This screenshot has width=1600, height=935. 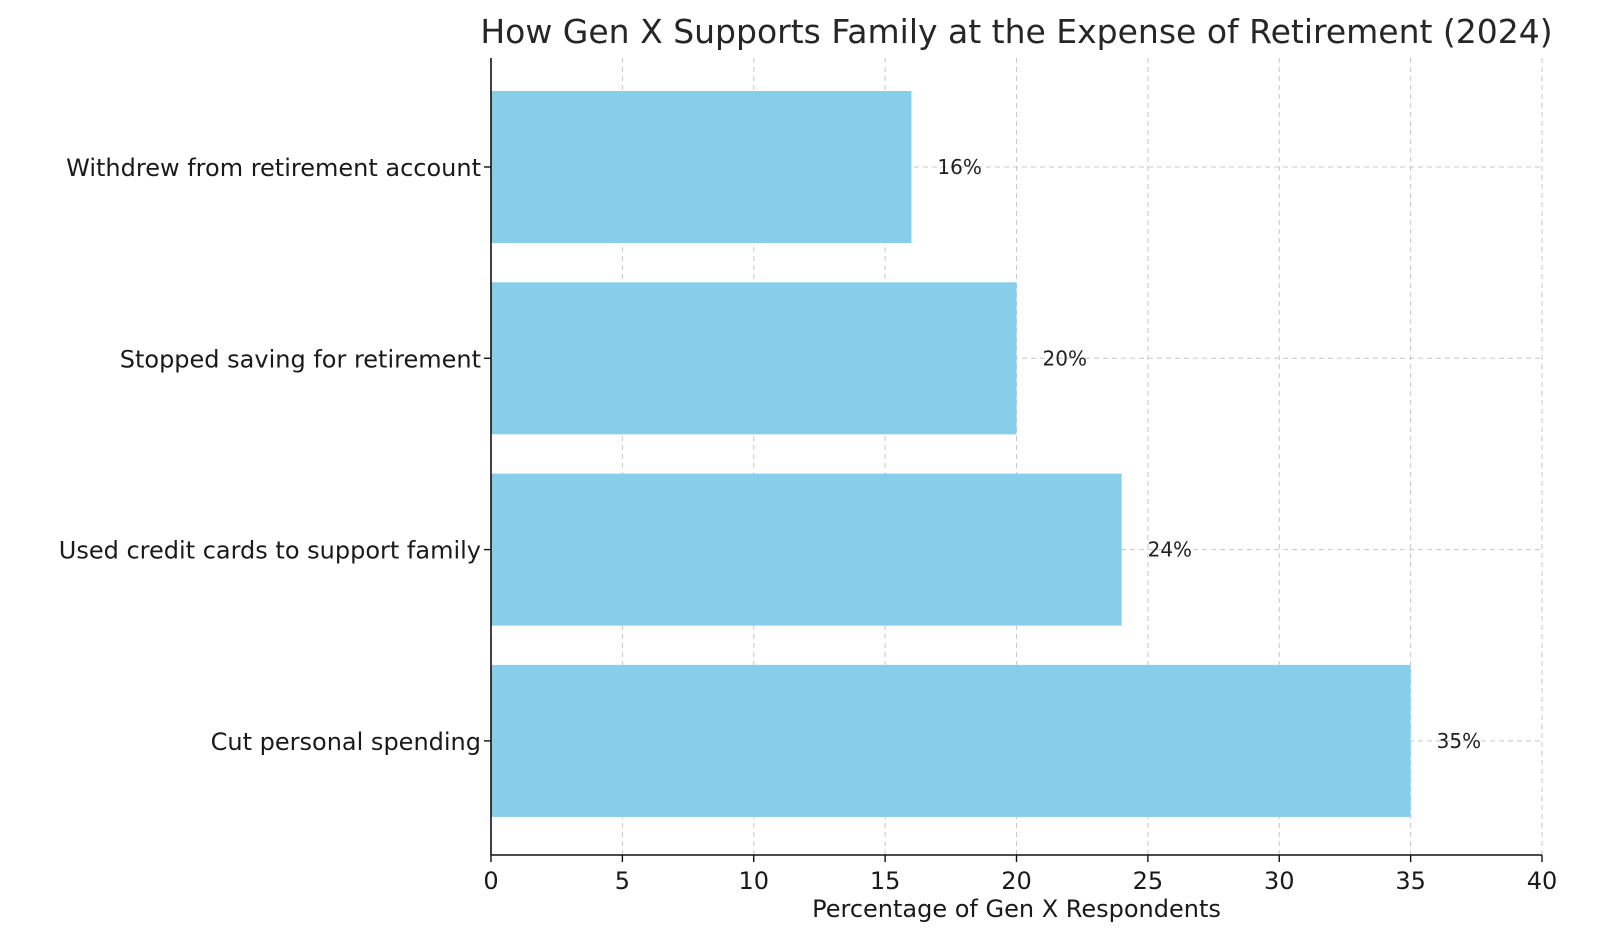 What do you see at coordinates (959, 167) in the screenshot?
I see `data-label: 16%` at bounding box center [959, 167].